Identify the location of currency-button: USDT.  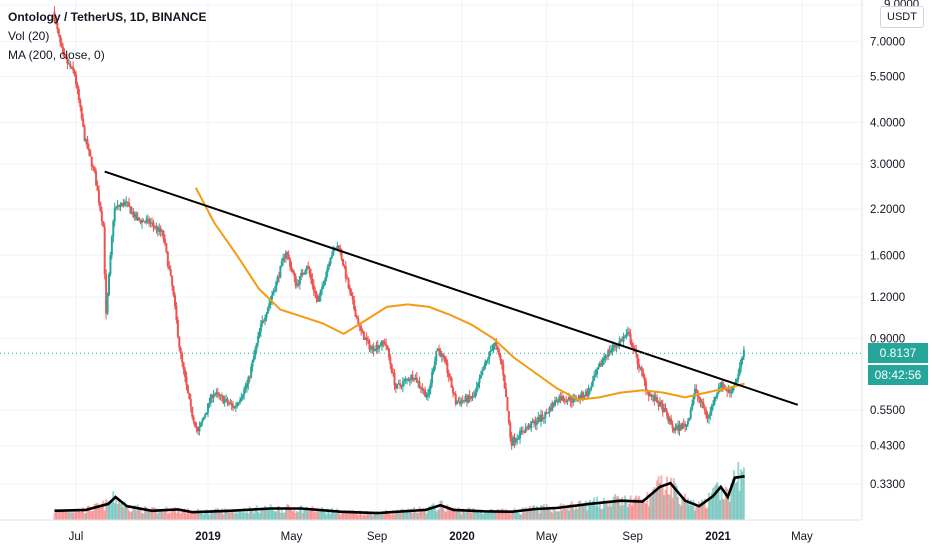
(902, 17).